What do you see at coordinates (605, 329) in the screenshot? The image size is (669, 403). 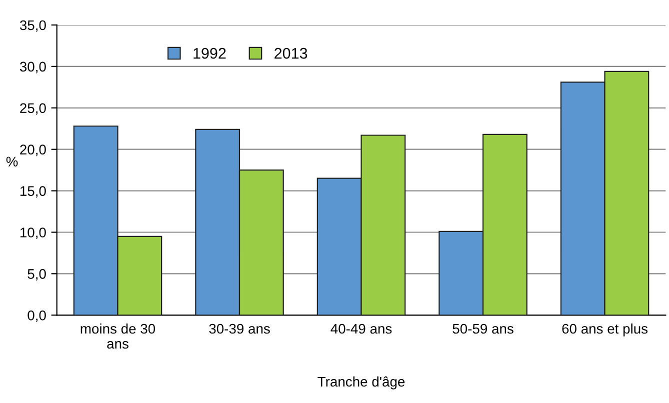 I see `x-tick-label: 60 ans et plus` at bounding box center [605, 329].